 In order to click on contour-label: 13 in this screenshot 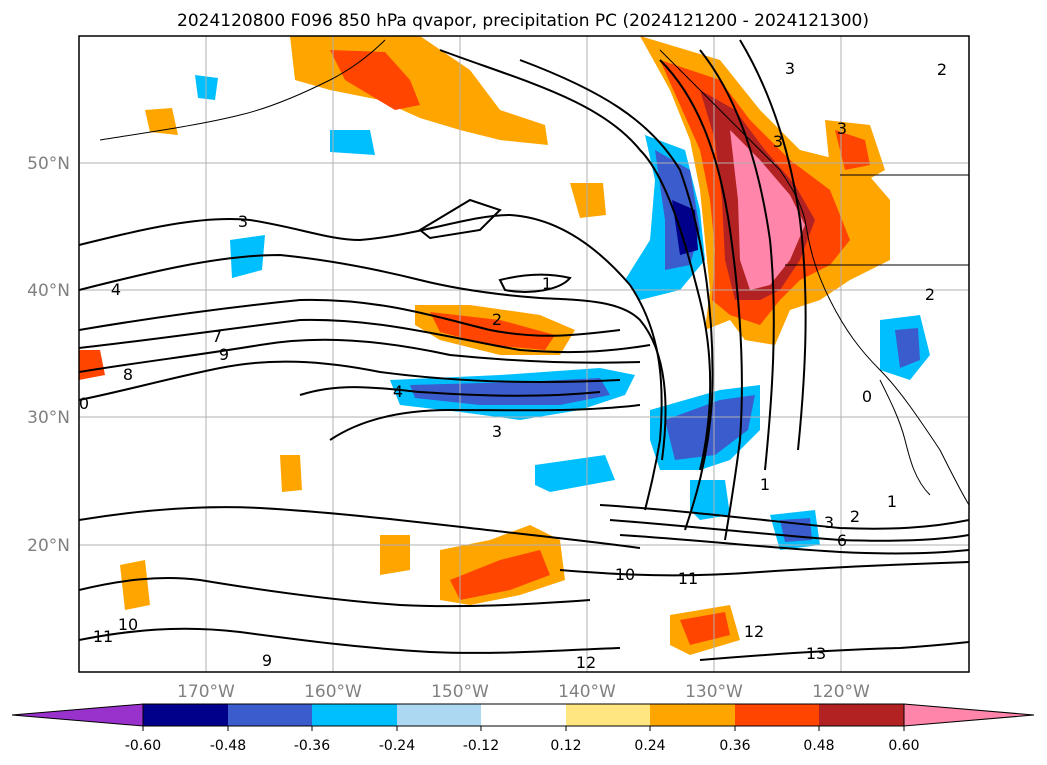, I will do `click(816, 653)`.